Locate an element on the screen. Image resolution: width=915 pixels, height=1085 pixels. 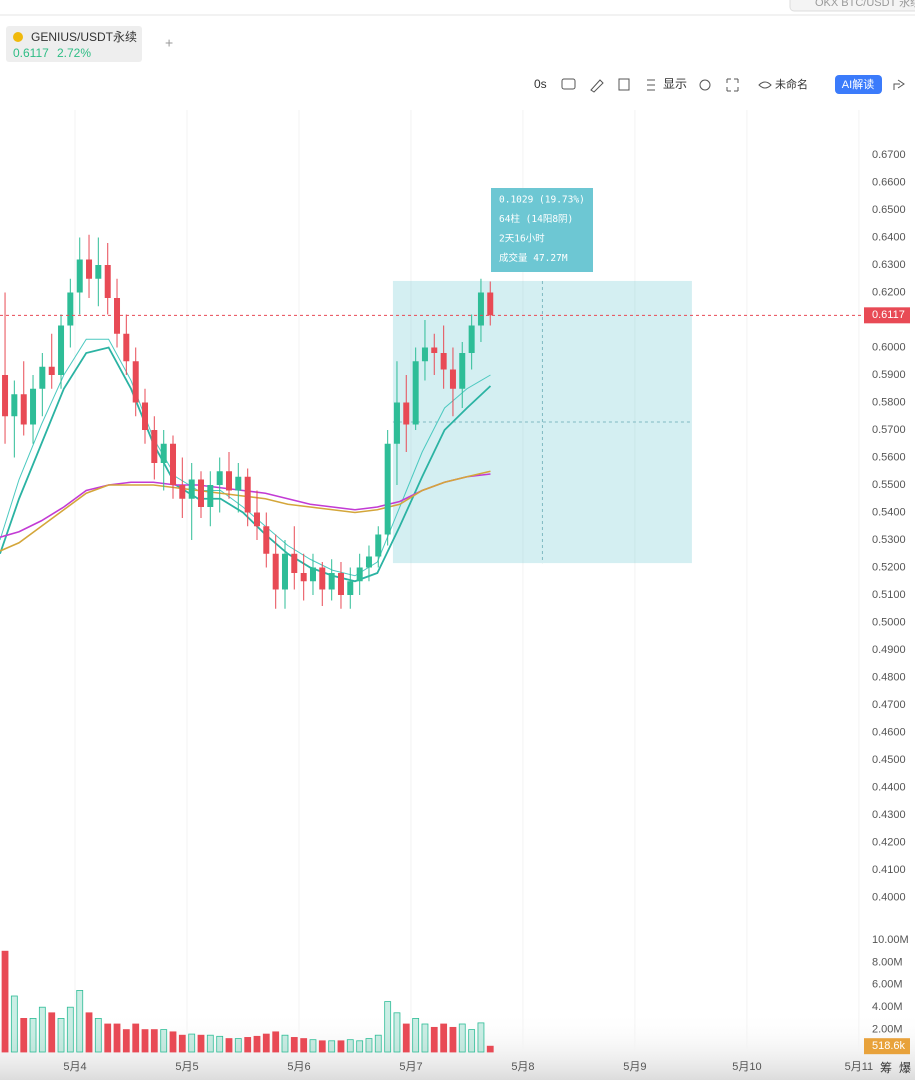
camera-icon is located at coordinates (568, 84).